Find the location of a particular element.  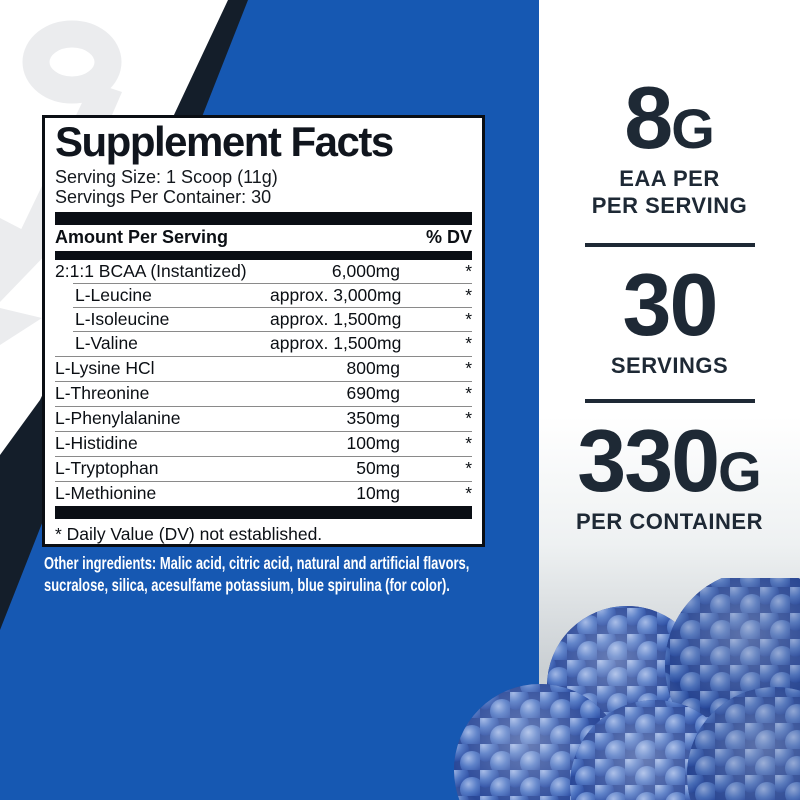

callout-eaa-per-serving: 8G EAA PER PER SERVING is located at coordinates (669, 146).